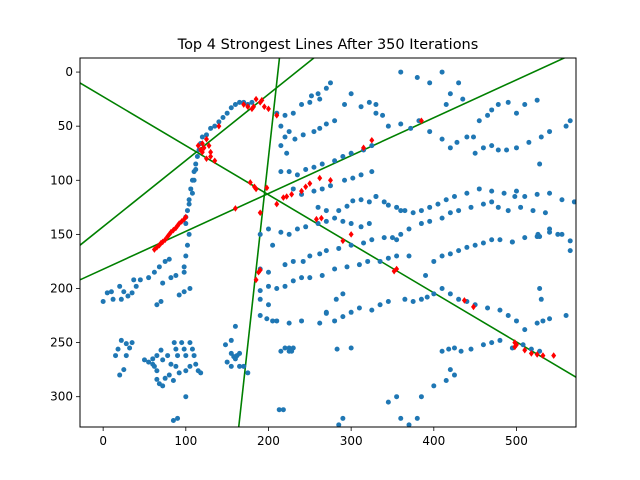  What do you see at coordinates (65, 126) in the screenshot?
I see `y-tick-label: 50` at bounding box center [65, 126].